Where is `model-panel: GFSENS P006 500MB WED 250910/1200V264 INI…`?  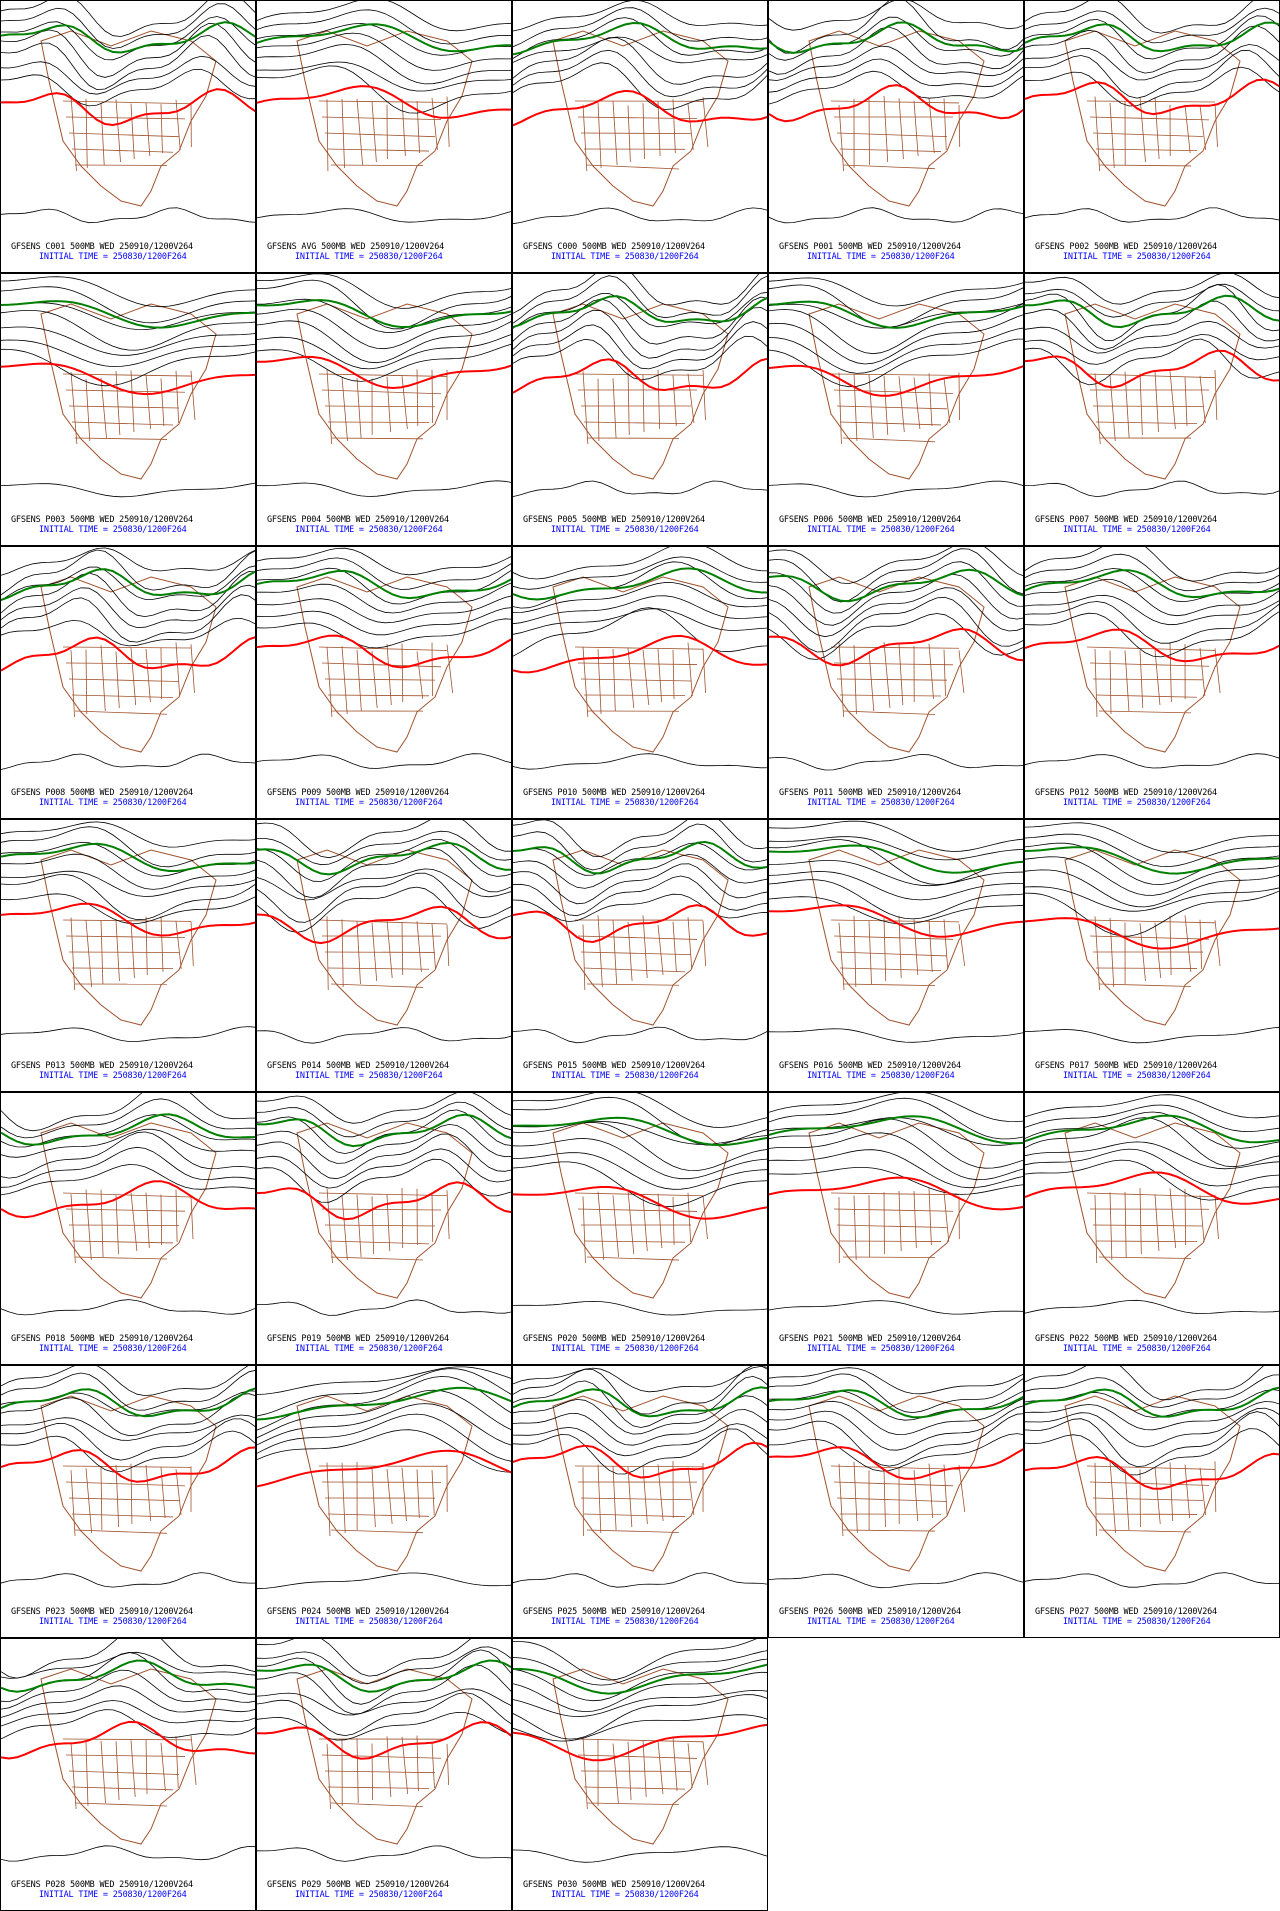 model-panel: GFSENS P006 500MB WED 250910/1200V264 INI… is located at coordinates (896, 409).